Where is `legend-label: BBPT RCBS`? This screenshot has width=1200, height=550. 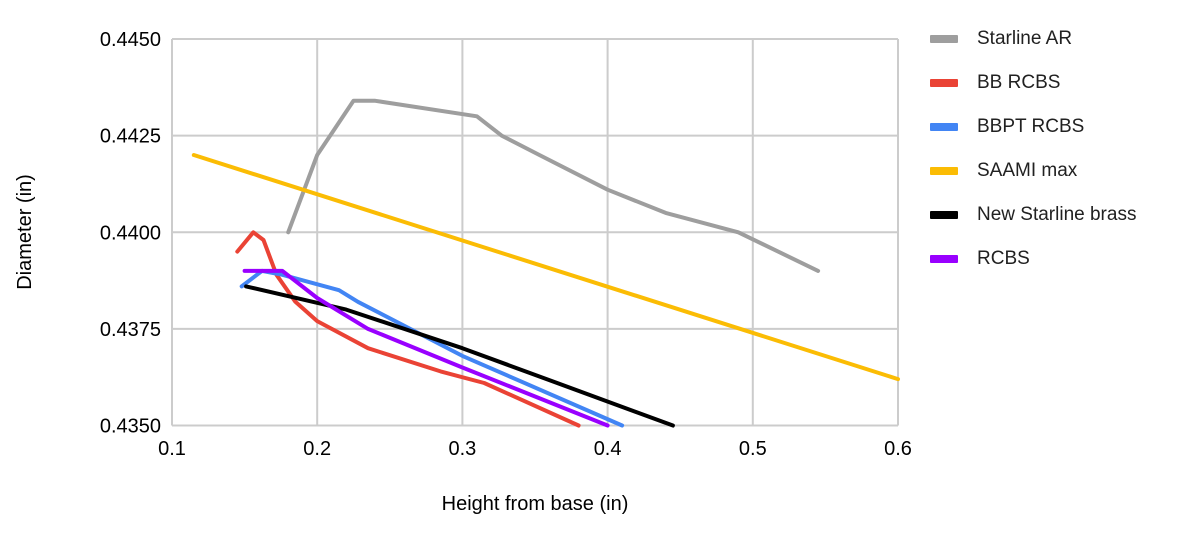
legend-label: BBPT RCBS is located at coordinates (1031, 126).